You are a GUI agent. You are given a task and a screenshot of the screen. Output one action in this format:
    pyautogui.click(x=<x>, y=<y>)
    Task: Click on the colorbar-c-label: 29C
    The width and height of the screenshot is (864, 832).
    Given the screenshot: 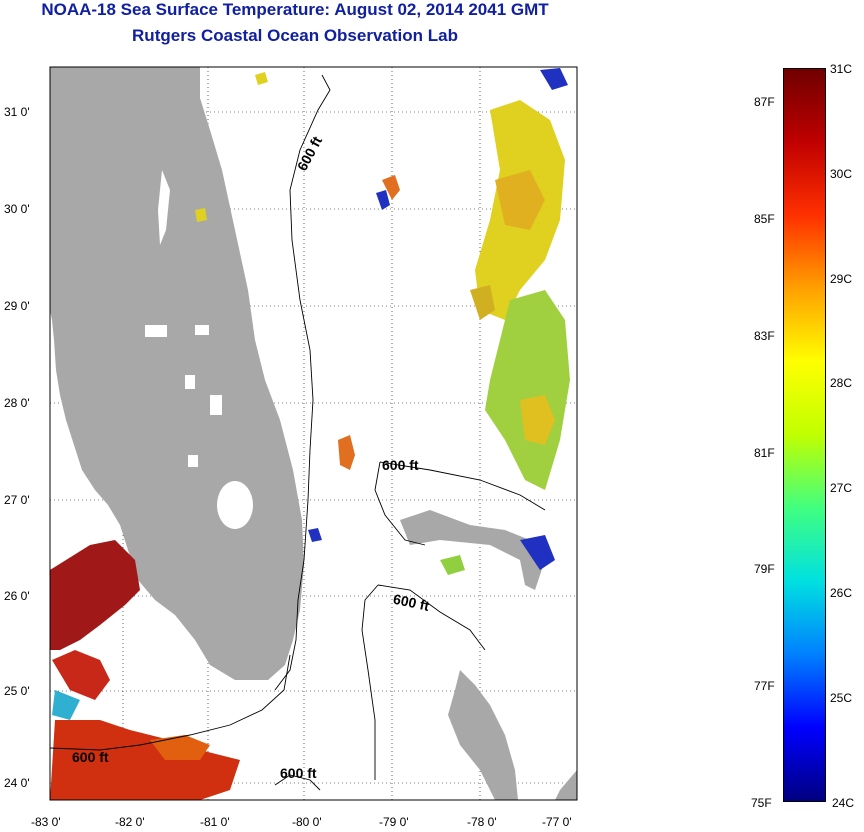 What is the action you would take?
    pyautogui.click(x=841, y=279)
    